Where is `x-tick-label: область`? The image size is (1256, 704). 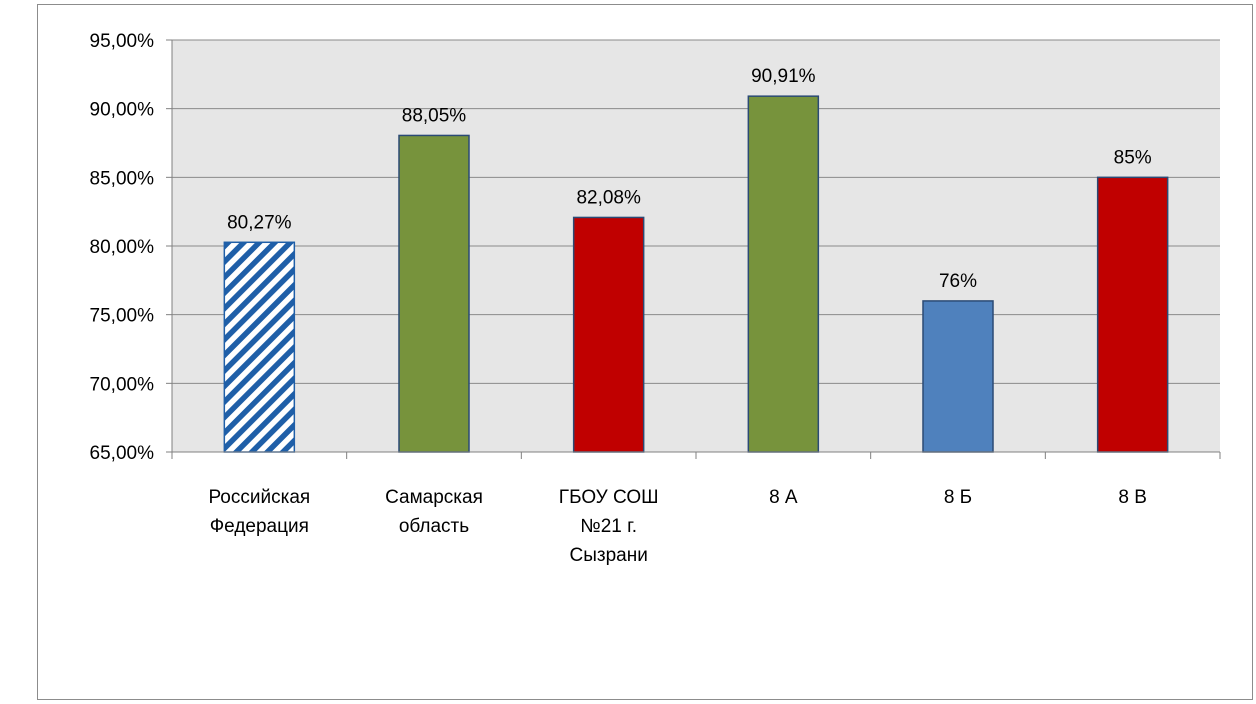 x-tick-label: область is located at coordinates (434, 526).